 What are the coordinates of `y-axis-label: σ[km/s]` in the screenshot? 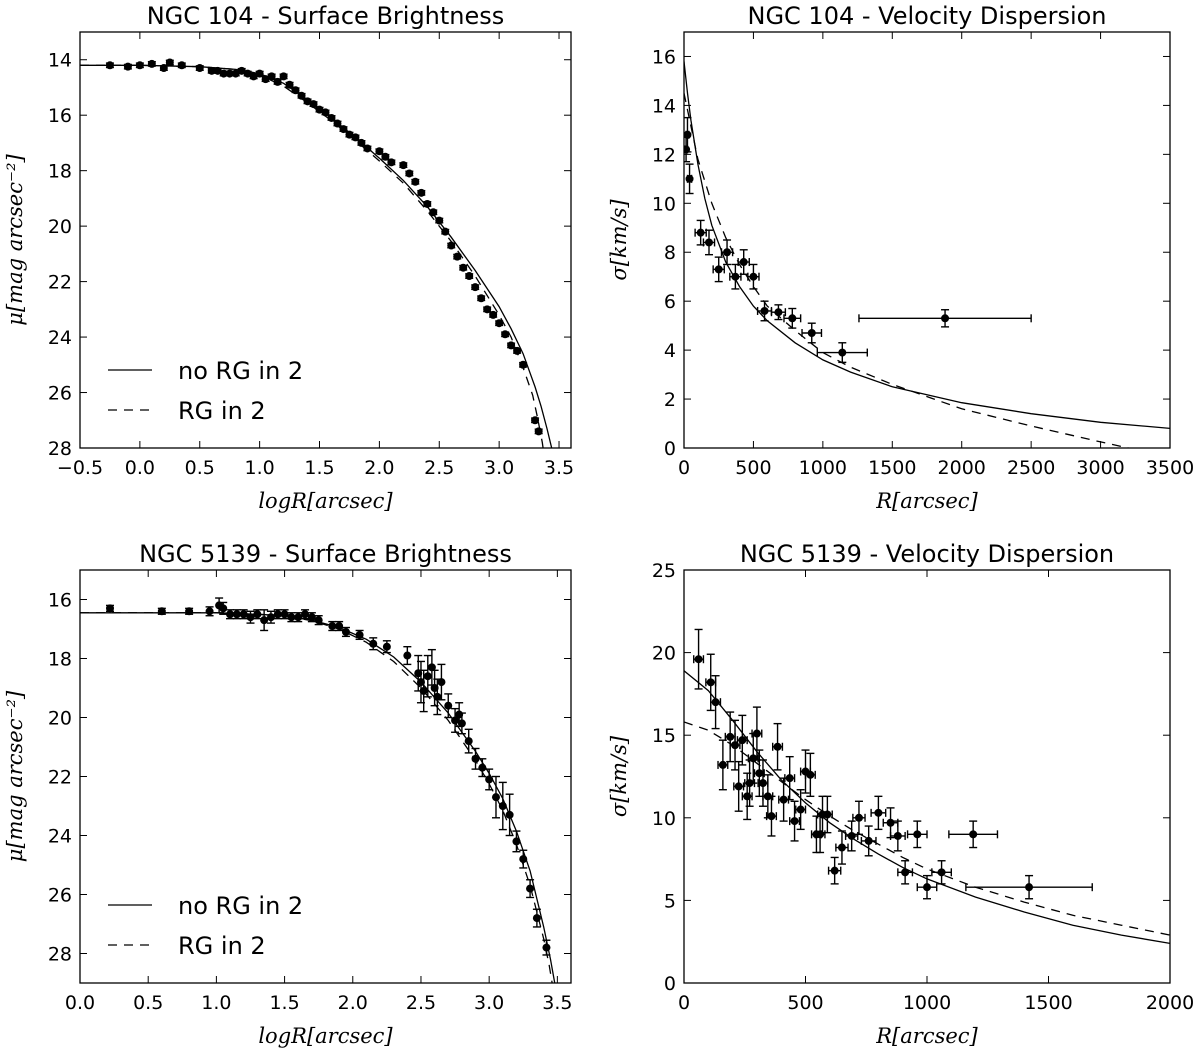 It's located at (619, 240).